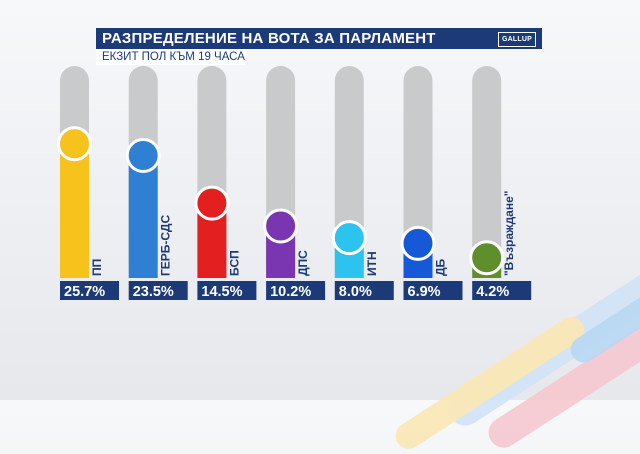  What do you see at coordinates (441, 267) in the screenshot?
I see `category-label: ДБ` at bounding box center [441, 267].